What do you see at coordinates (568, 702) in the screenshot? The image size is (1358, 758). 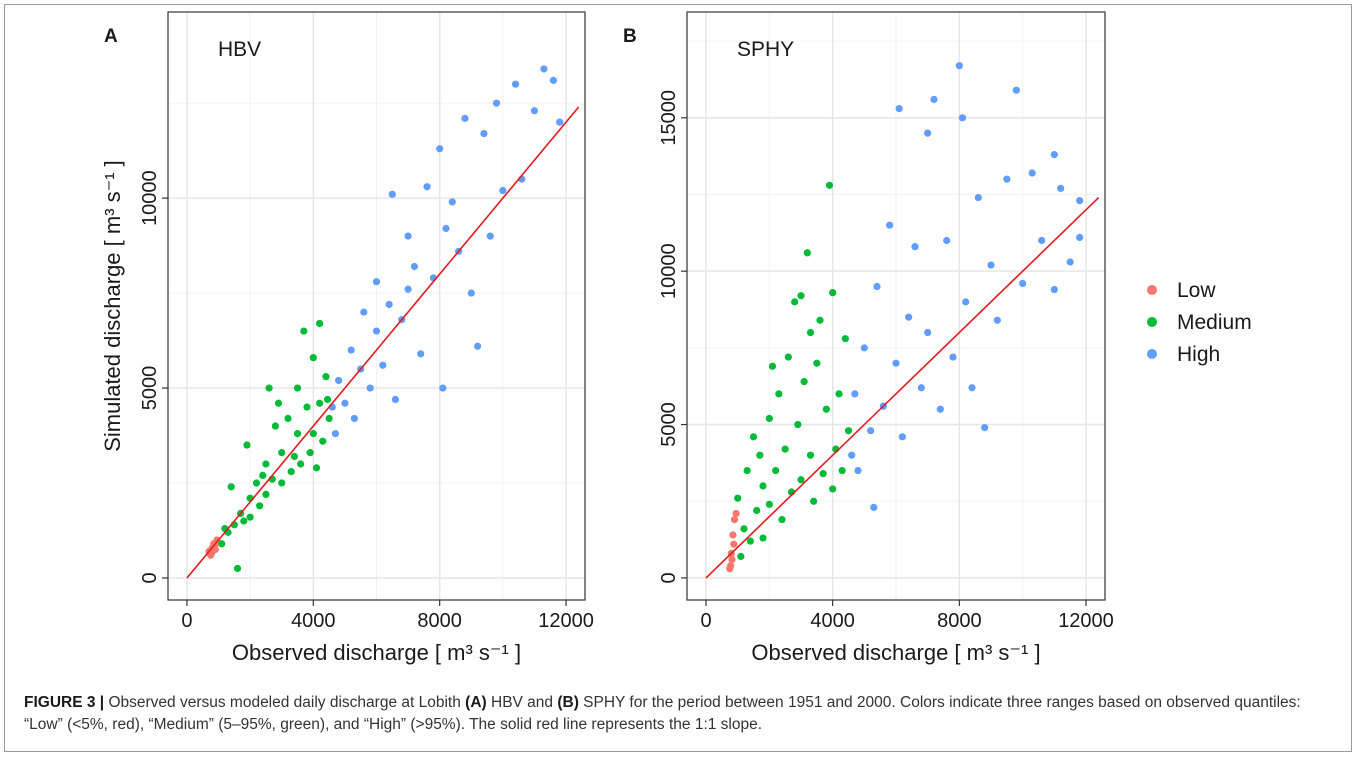 I see `caption-ref: (B)` at bounding box center [568, 702].